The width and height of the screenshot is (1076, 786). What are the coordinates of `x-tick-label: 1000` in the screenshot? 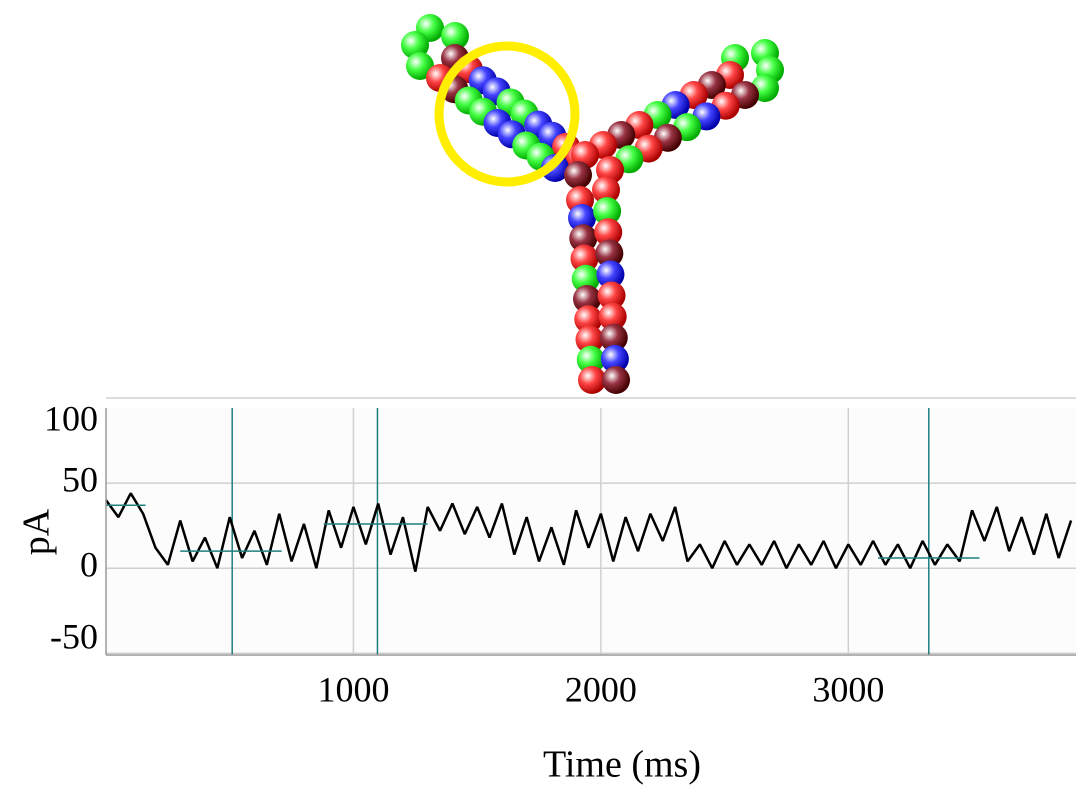 It's located at (353, 689).